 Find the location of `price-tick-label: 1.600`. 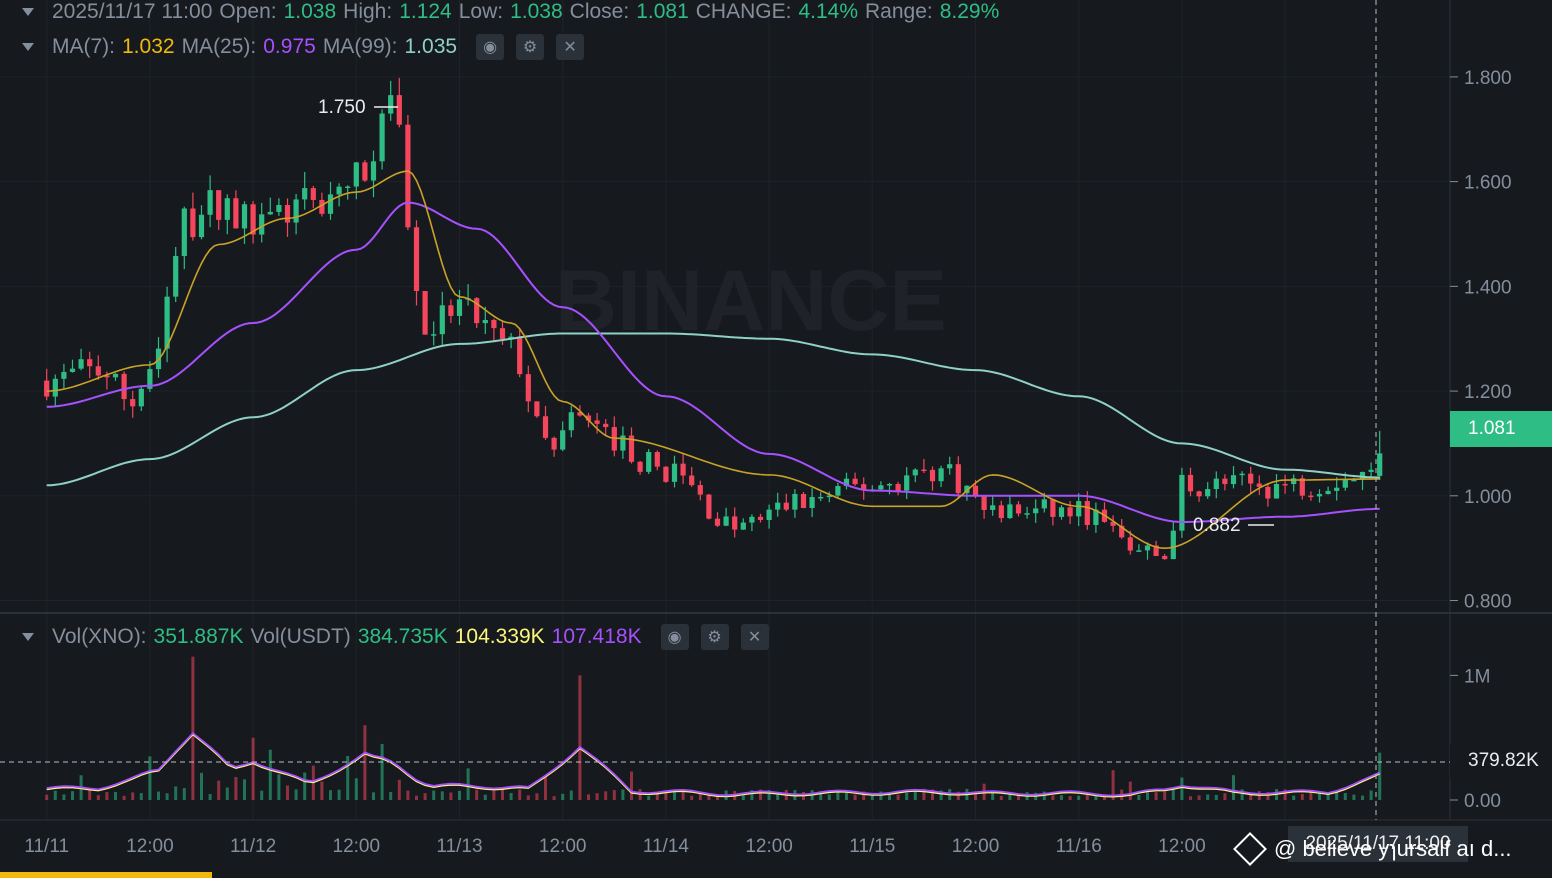

price-tick-label: 1.600 is located at coordinates (1488, 183).